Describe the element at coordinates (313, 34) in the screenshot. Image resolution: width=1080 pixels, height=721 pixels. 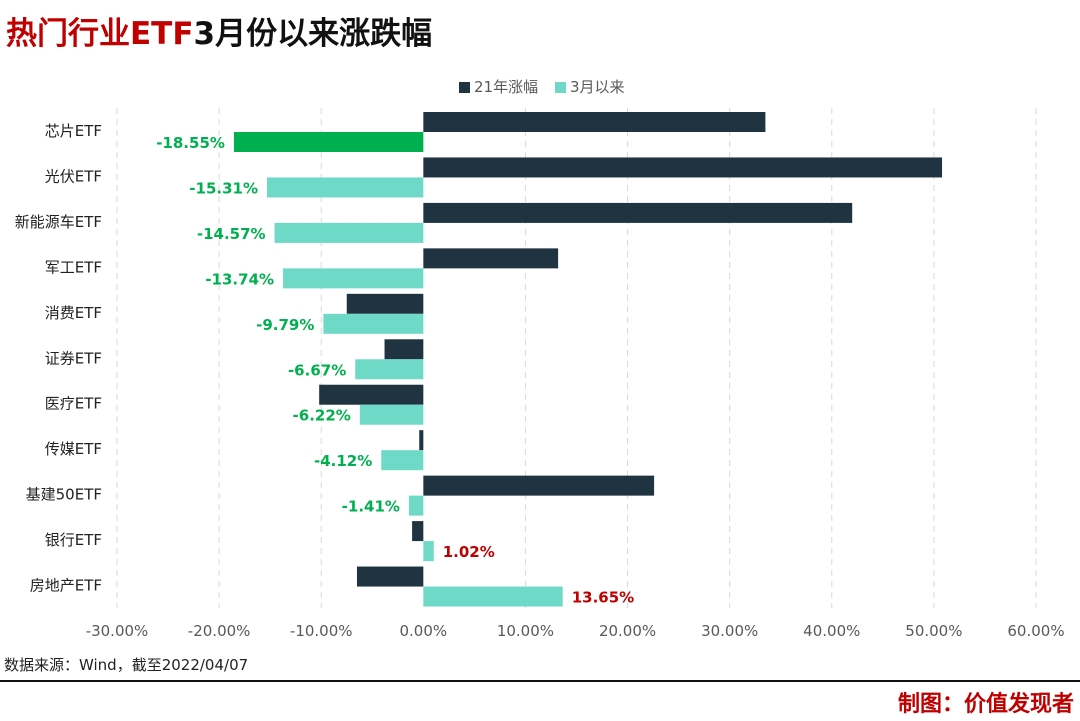
I see `chart-title-dark: 3月份以来涨跌幅` at that location.